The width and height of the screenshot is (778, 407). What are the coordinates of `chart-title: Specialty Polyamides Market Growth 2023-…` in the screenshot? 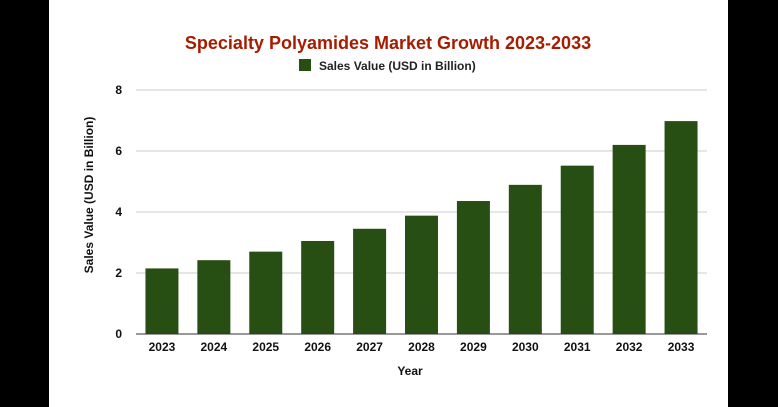 It's located at (388, 43).